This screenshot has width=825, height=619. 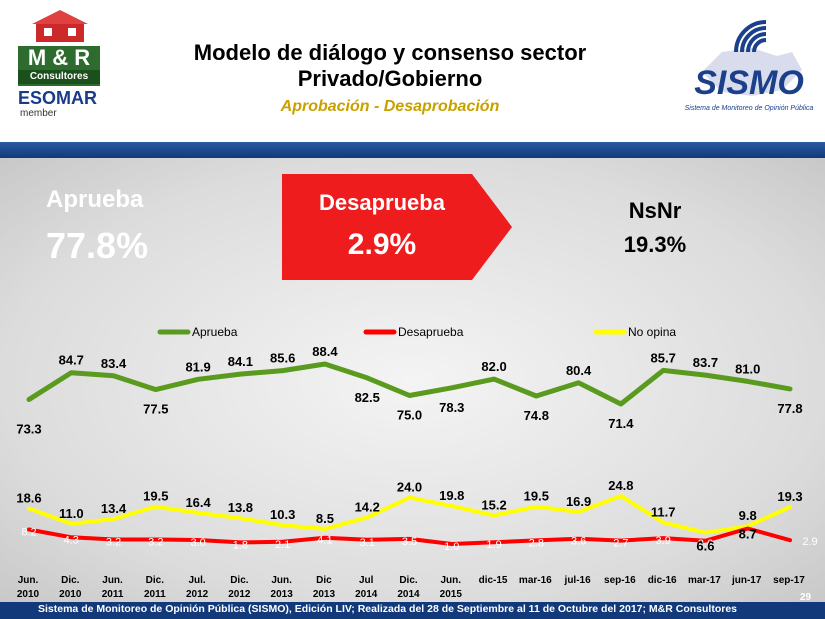 I want to click on title-line-1: Modelo de diálogo y consenso sector, so click(x=390, y=52).